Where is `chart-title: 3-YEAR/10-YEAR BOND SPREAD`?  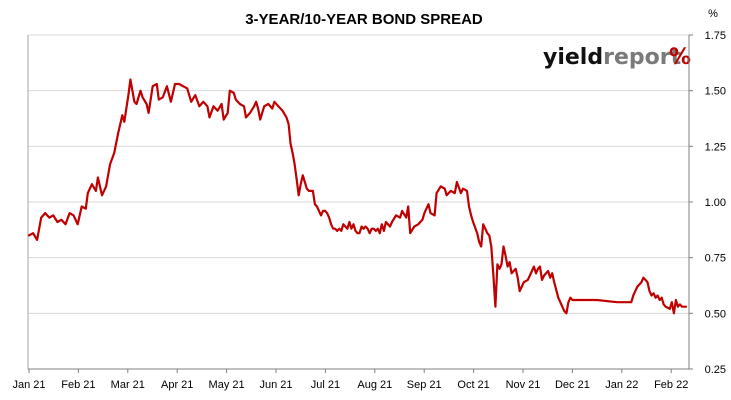 chart-title: 3-YEAR/10-YEAR BOND SPREAD is located at coordinates (364, 19).